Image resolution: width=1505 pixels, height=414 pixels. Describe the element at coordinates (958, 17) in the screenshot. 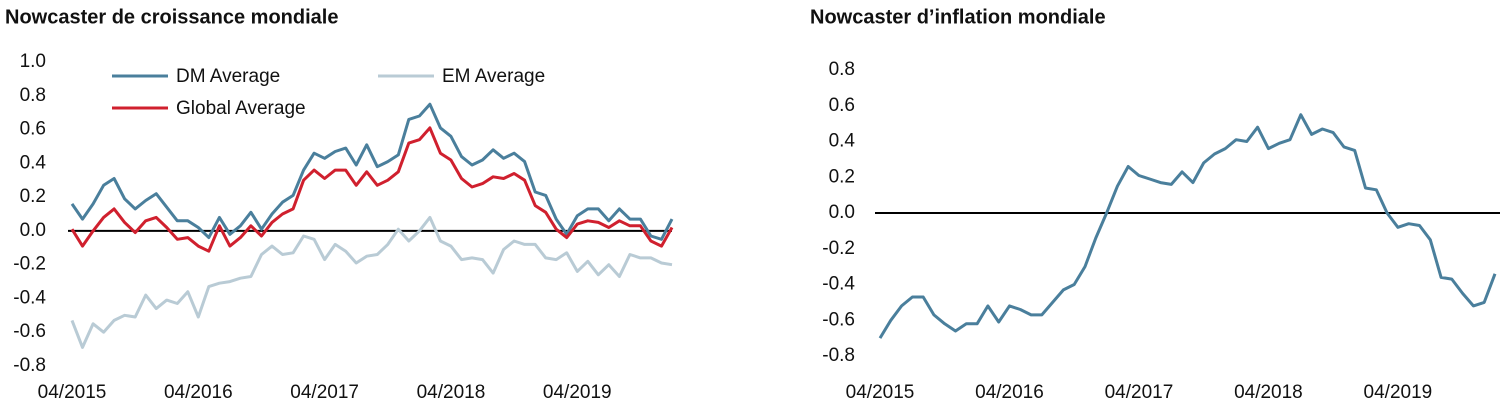

I see `chart-title: Nowcaster d’inflation mondiale` at that location.